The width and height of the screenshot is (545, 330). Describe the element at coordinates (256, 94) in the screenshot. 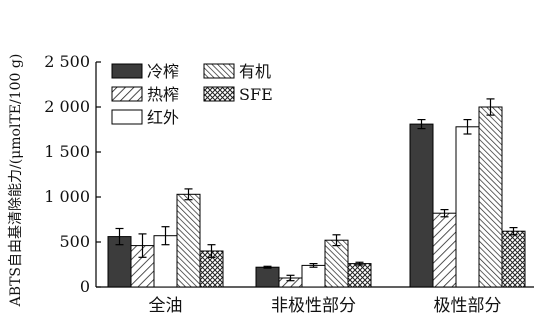

I see `legend-label: SFE` at that location.